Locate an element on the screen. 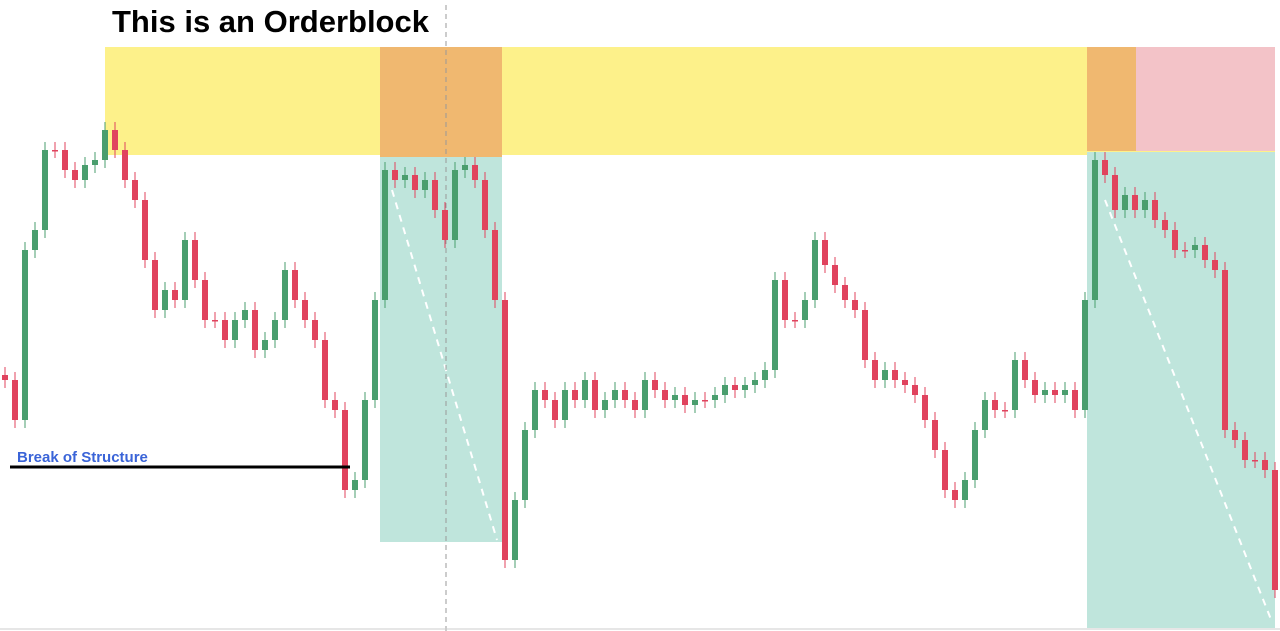  target-zone is located at coordinates (1181, 390).